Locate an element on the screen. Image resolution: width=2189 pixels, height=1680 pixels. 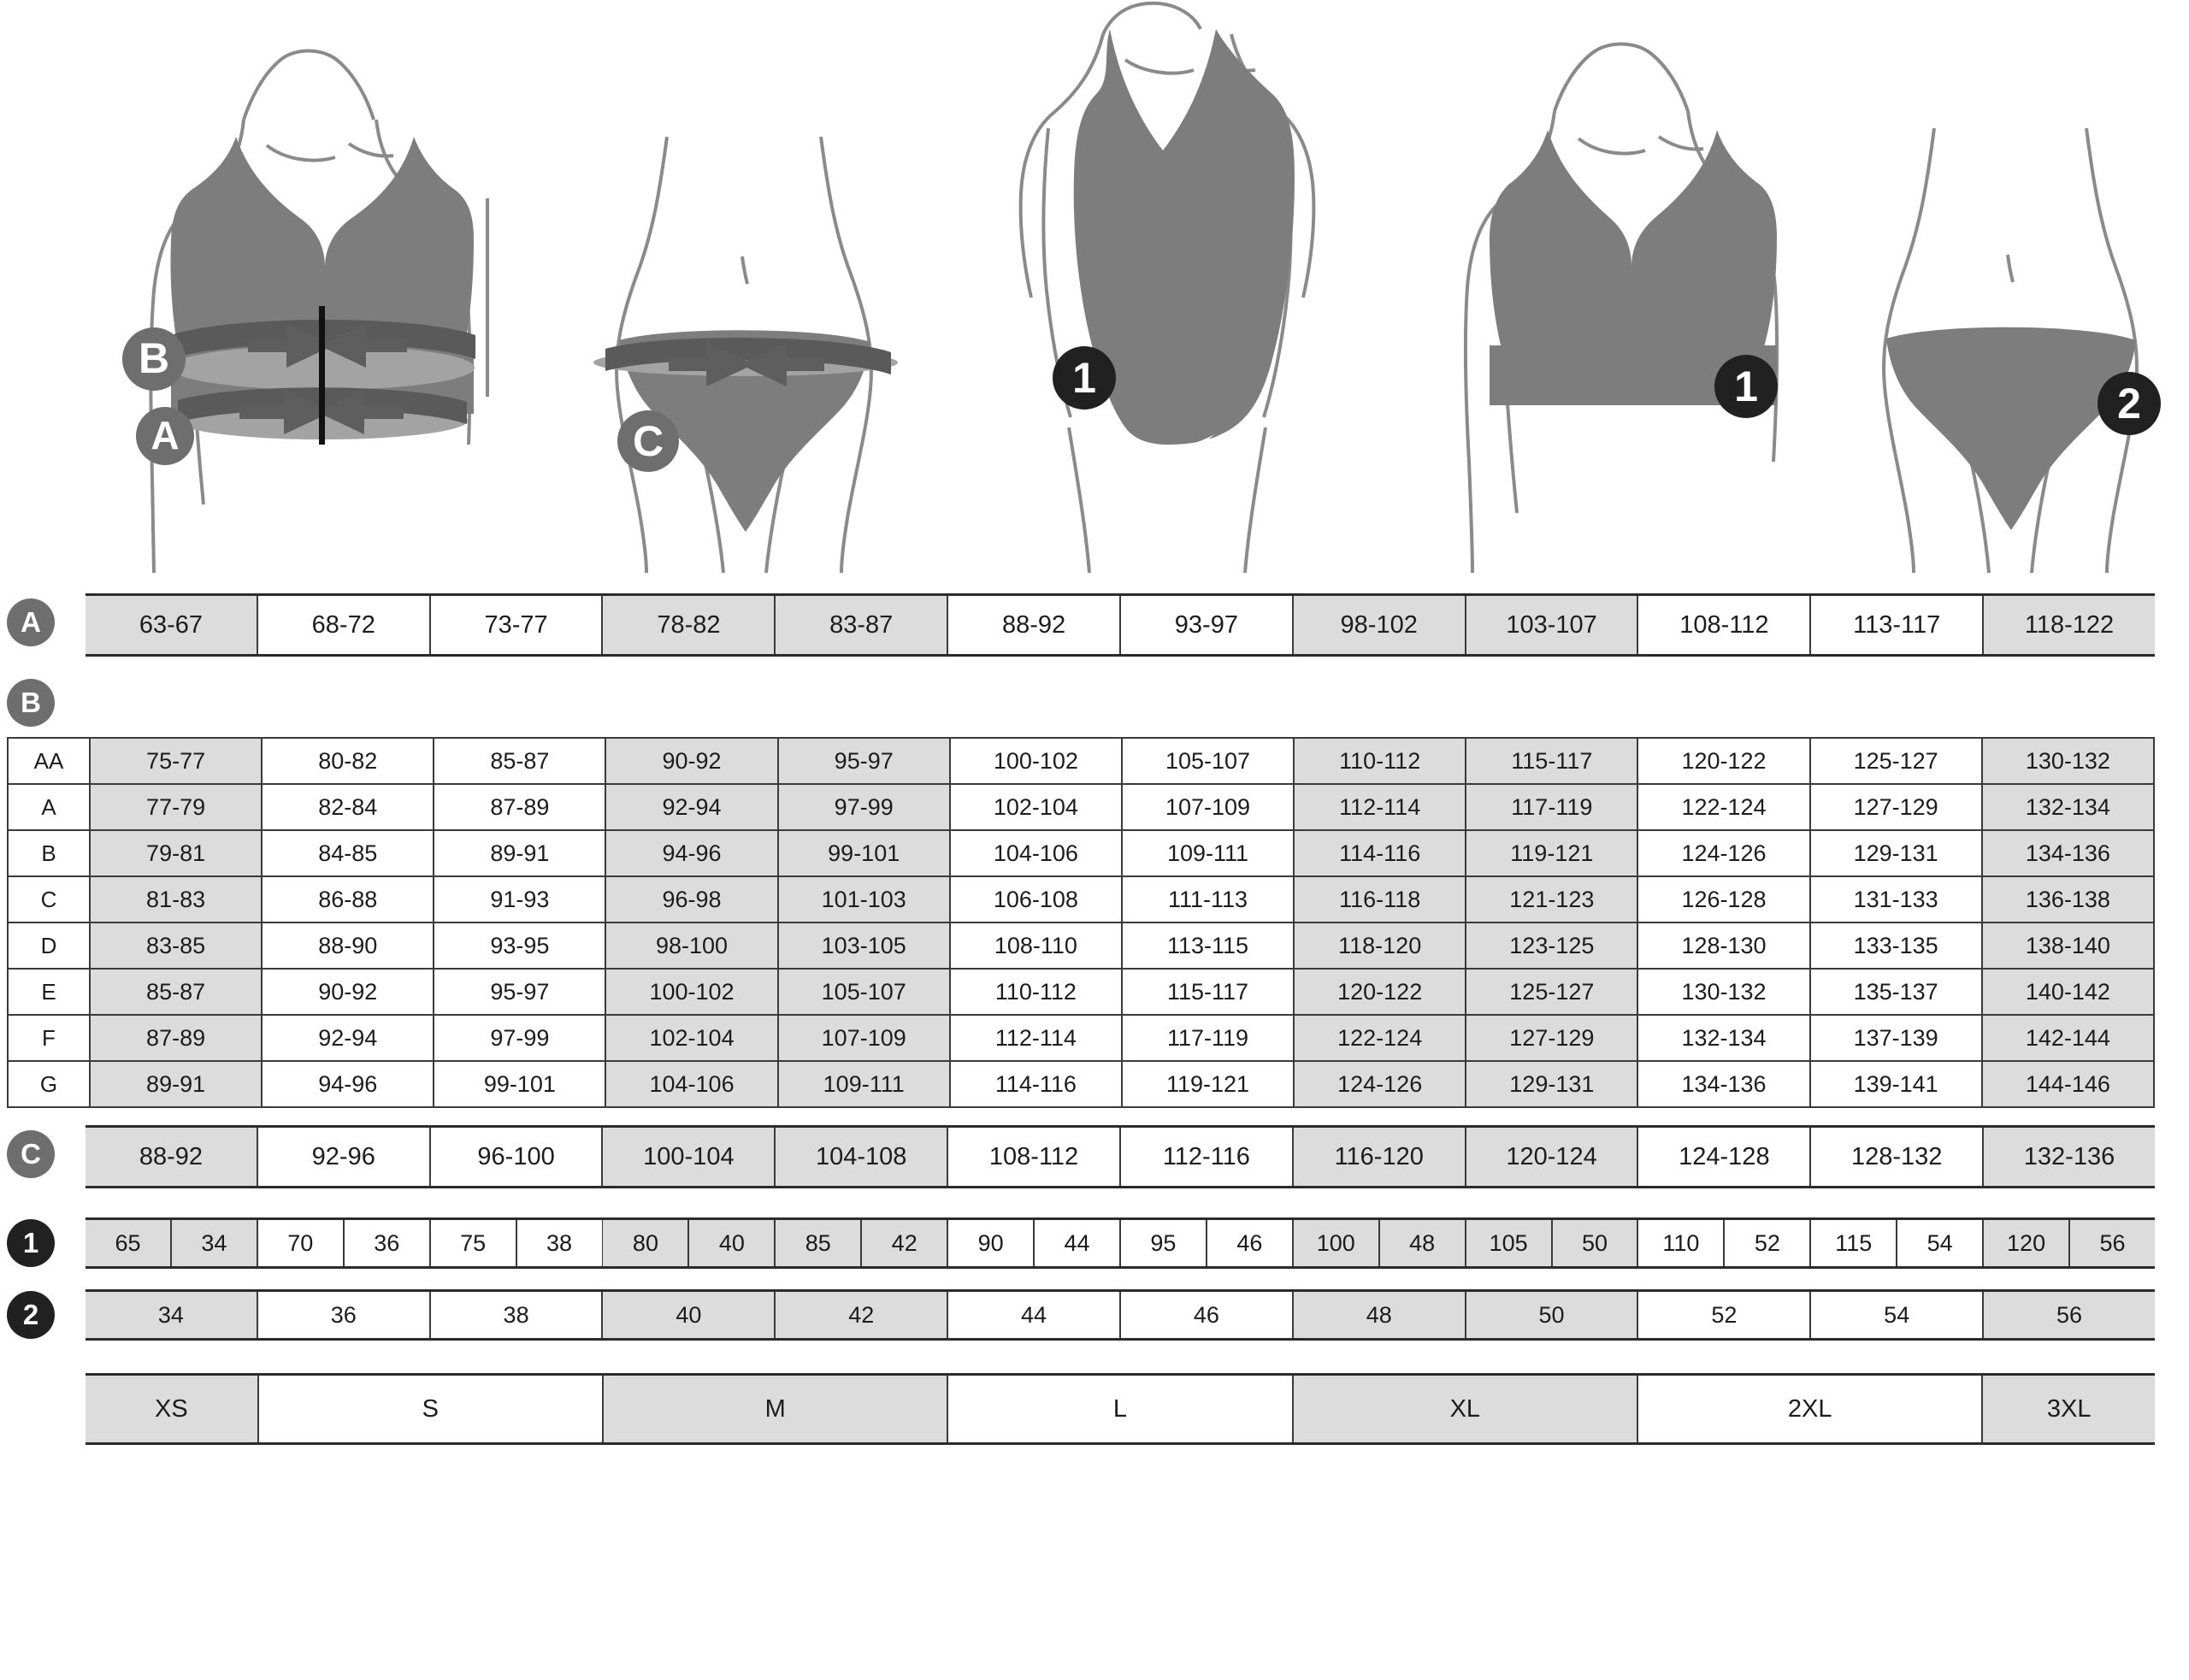
bottom-size-cell: 56 is located at coordinates (2069, 1315).